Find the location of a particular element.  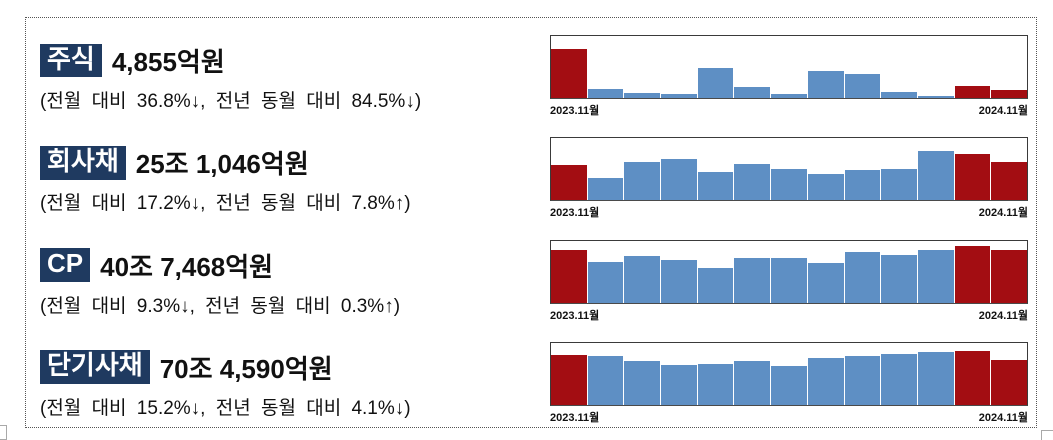

section-value: 25조 1,046억원 is located at coordinates (222, 164).